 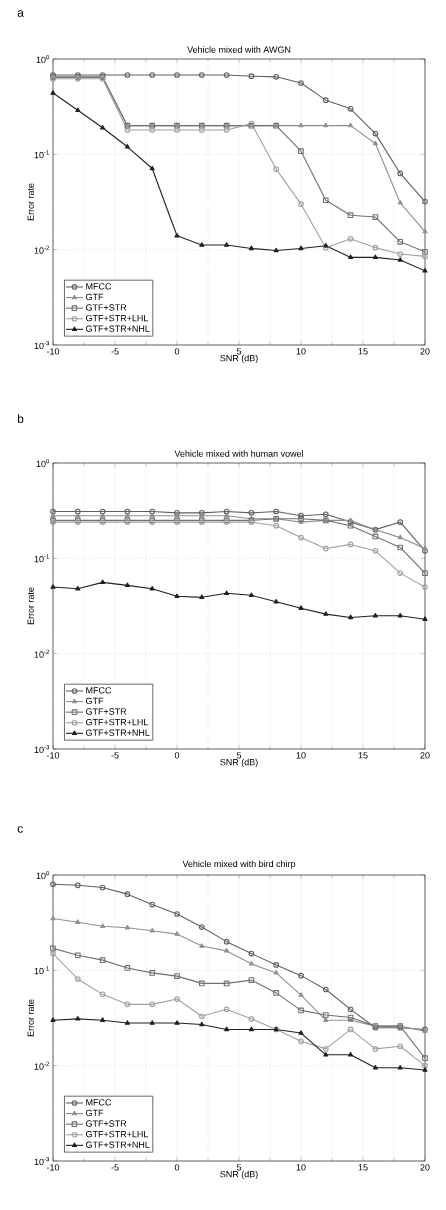 I want to click on text: c, so click(x=20, y=829).